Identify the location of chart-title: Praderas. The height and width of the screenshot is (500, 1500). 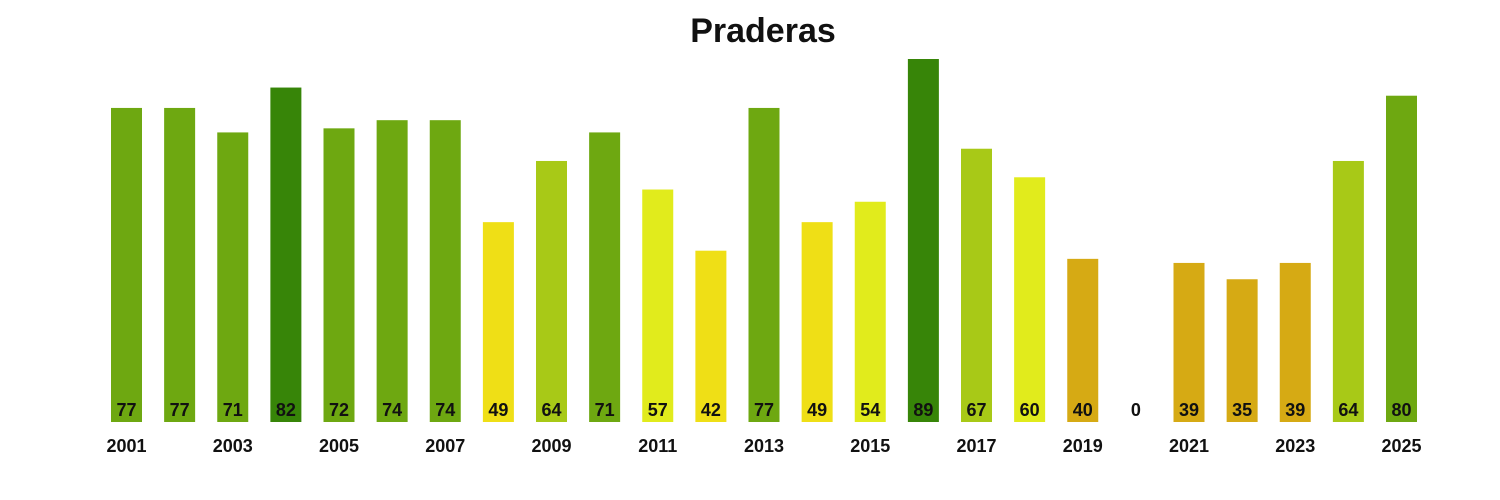
(763, 31).